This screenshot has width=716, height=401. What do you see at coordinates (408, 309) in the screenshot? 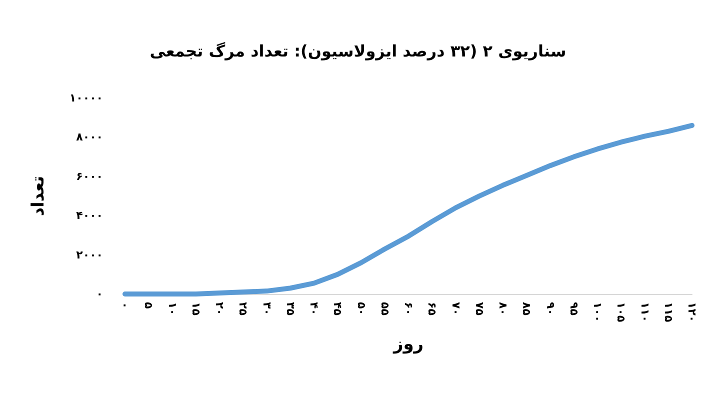
I see `x-tick-label: ۶۰` at bounding box center [408, 309].